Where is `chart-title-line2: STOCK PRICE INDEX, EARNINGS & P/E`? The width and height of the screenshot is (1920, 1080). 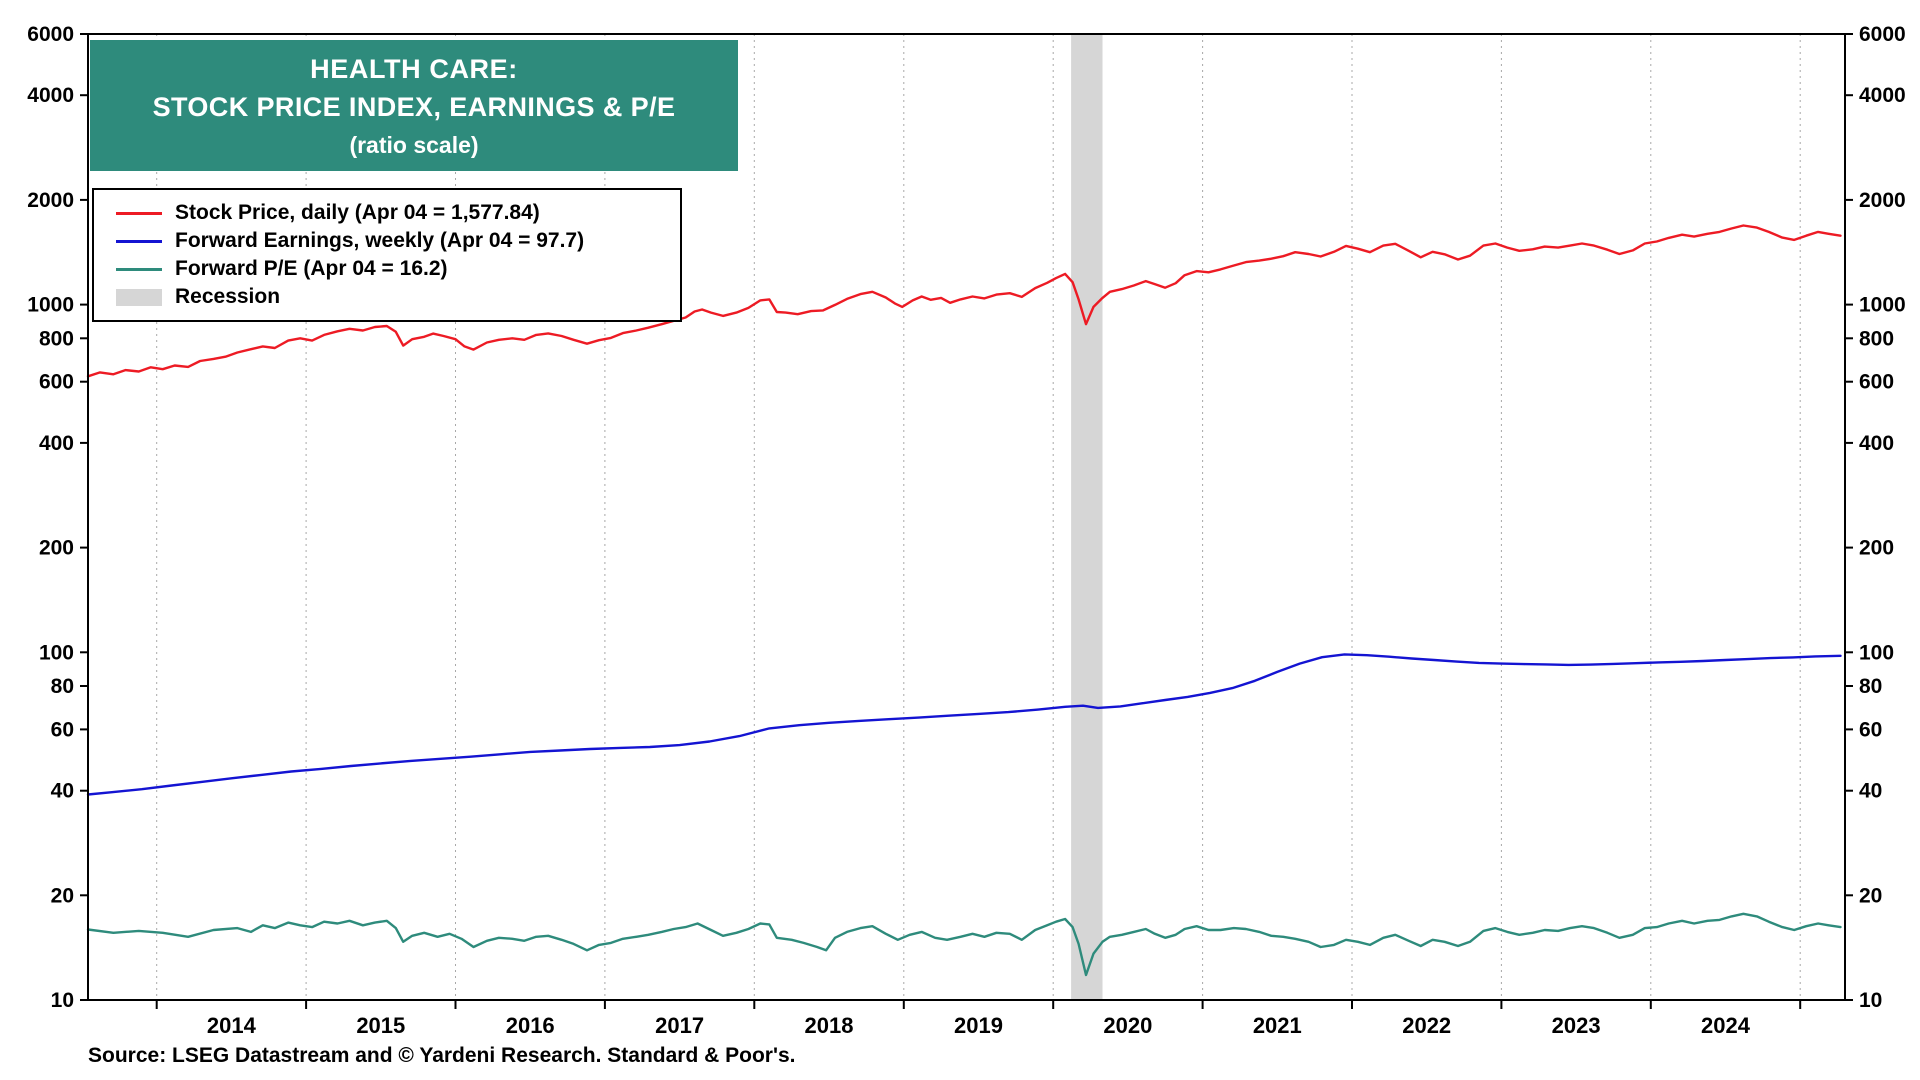 chart-title-line2: STOCK PRICE INDEX, EARNINGS & P/E is located at coordinates (414, 107).